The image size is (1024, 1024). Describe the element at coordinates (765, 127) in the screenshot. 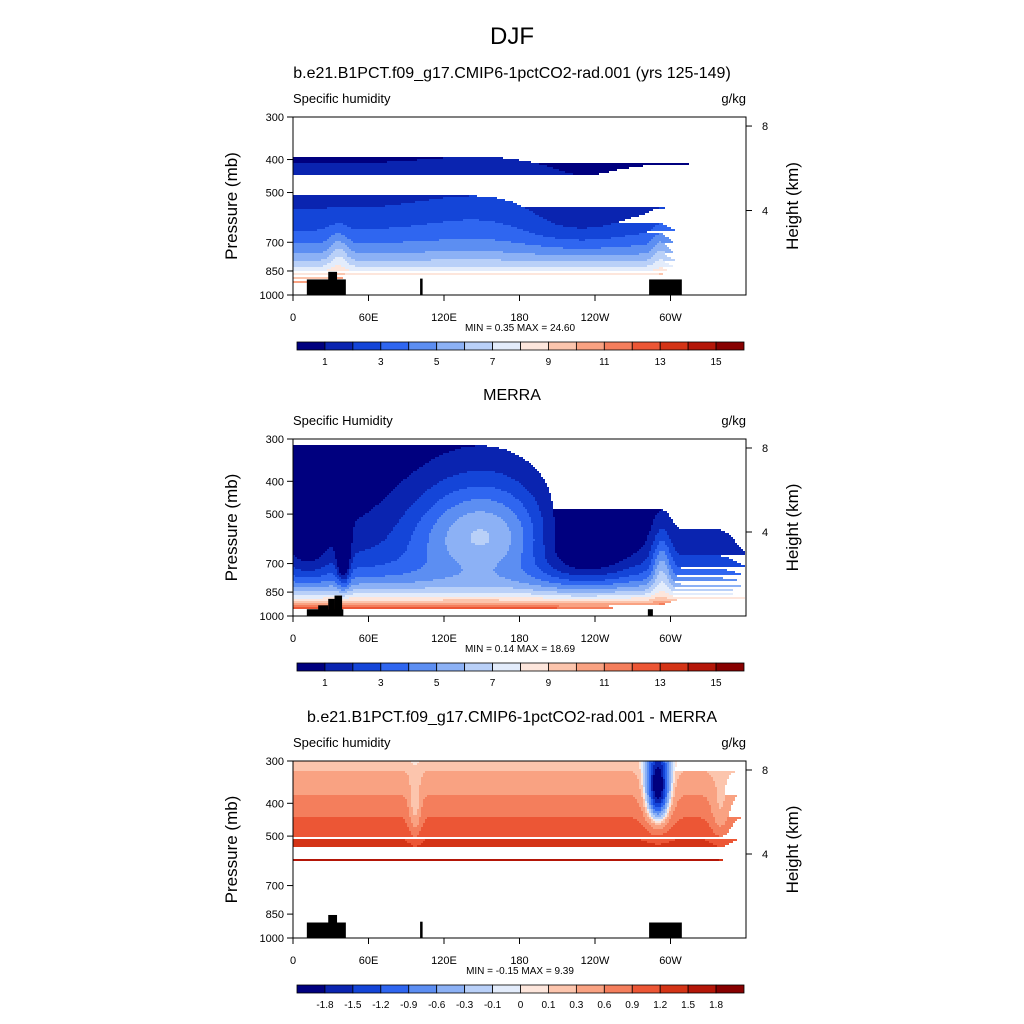

I see `y2-tick-label: 8` at that location.